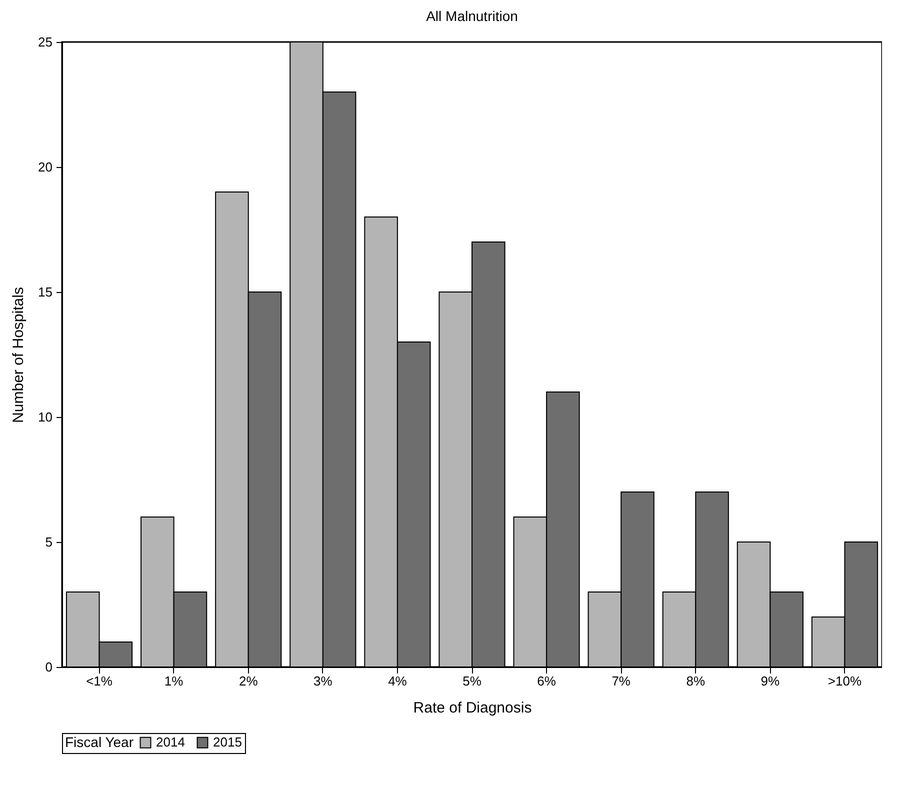 The width and height of the screenshot is (920, 790). I want to click on x-tick-label: >10%, so click(845, 681).